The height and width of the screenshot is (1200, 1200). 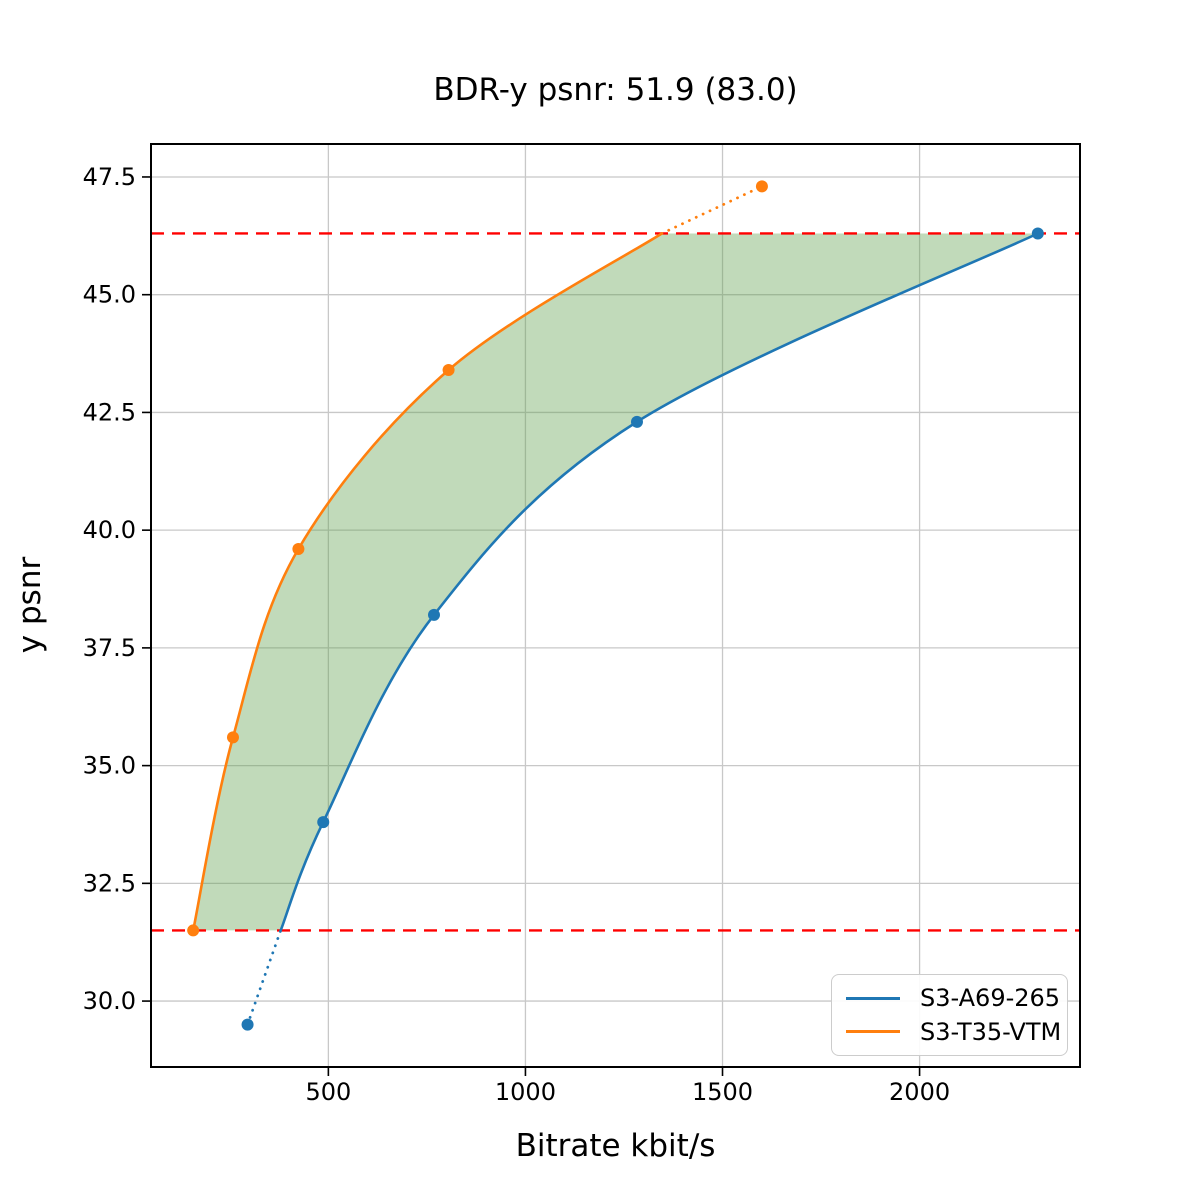 I want to click on chart-title: BDR-y psnr: 51.9 (83.0), so click(x=615, y=90).